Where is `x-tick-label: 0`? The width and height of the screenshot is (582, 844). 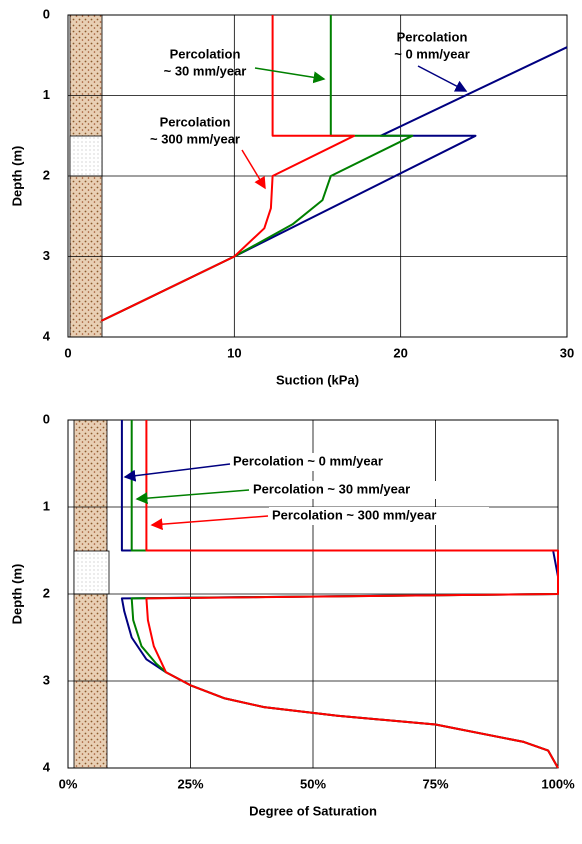 x-tick-label: 0 is located at coordinates (67, 352).